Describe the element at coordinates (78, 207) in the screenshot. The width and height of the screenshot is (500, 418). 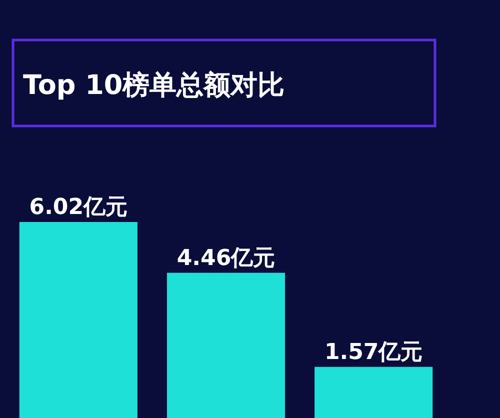
I see `data-label: 6.02亿元` at that location.